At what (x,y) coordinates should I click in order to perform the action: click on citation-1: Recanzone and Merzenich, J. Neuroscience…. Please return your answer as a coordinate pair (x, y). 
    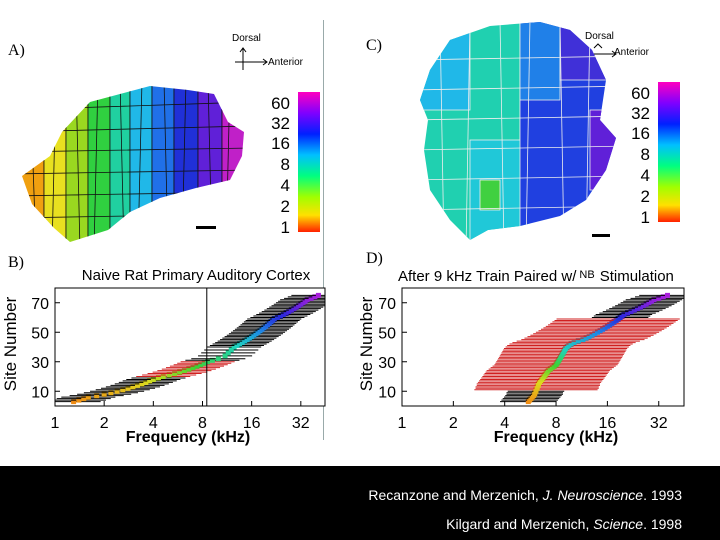
    Looking at the image, I should click on (525, 495).